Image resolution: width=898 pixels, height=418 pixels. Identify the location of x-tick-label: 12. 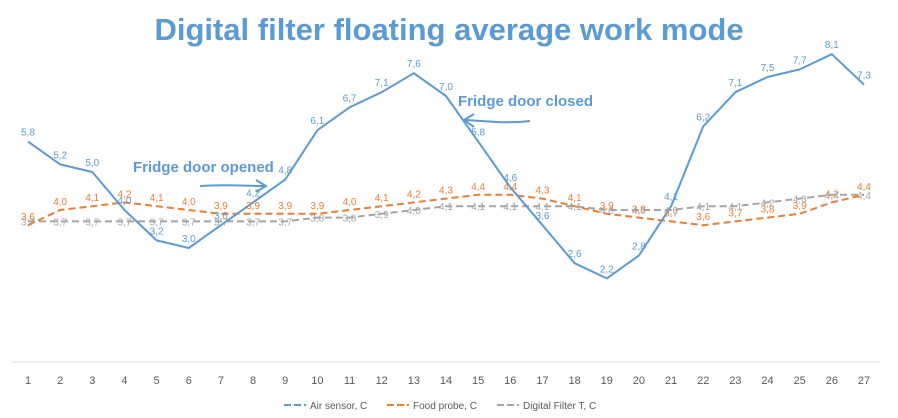
(382, 381).